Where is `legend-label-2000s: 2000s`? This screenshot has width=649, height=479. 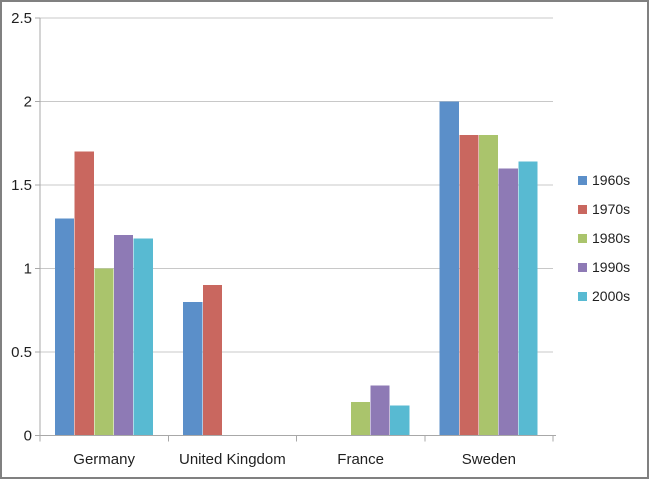 legend-label-2000s: 2000s is located at coordinates (611, 296).